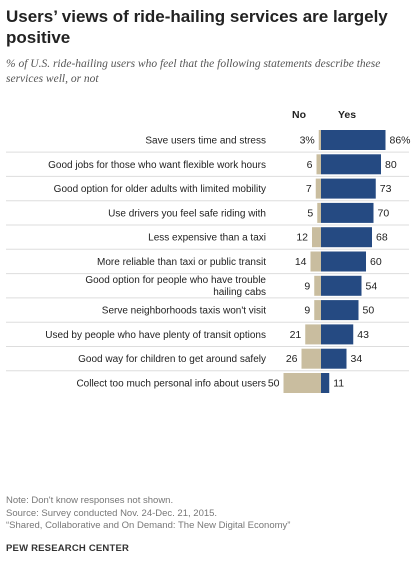 This screenshot has width=415, height=570. What do you see at coordinates (376, 262) in the screenshot?
I see `value-label-yes: 60` at bounding box center [376, 262].